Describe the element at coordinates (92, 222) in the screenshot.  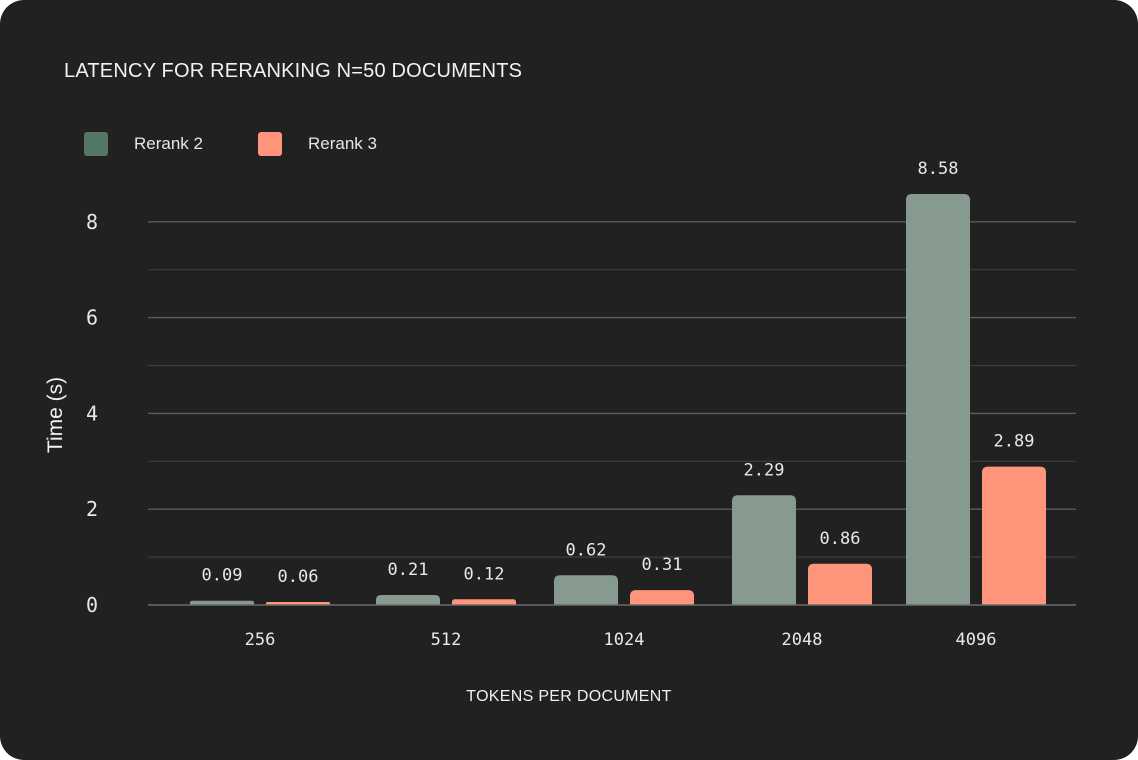
I see `y-tick-label: 8` at that location.